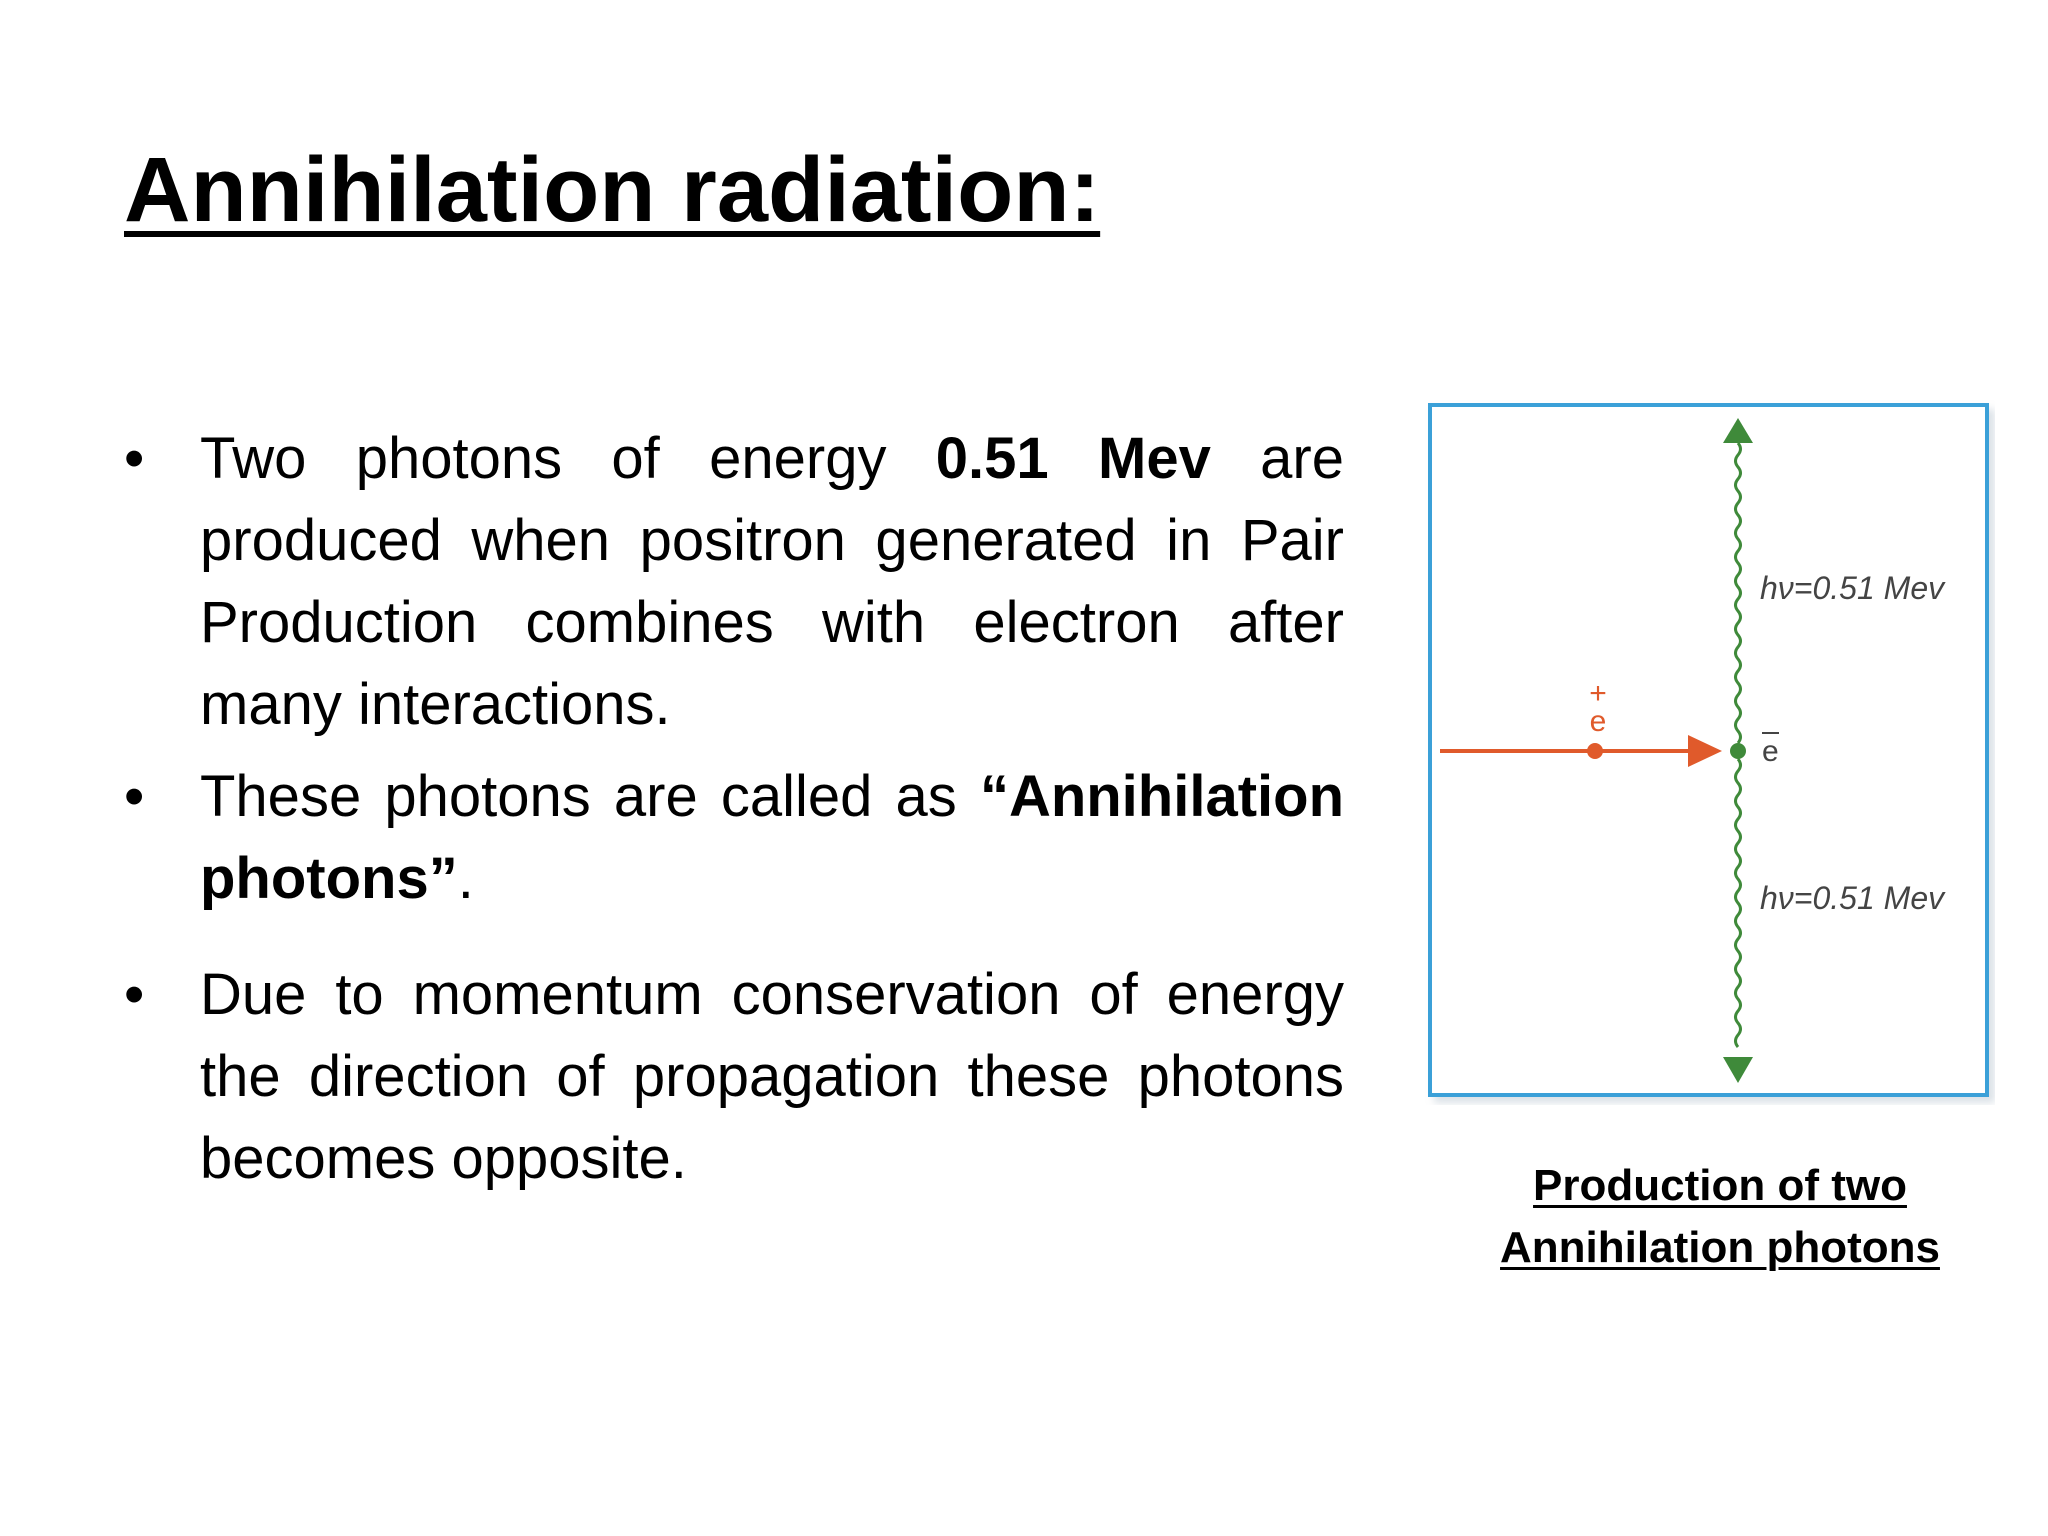 This screenshot has width=2048, height=1536. Describe the element at coordinates (590, 796) in the screenshot. I see `bullet-text: These photons are called as` at that location.